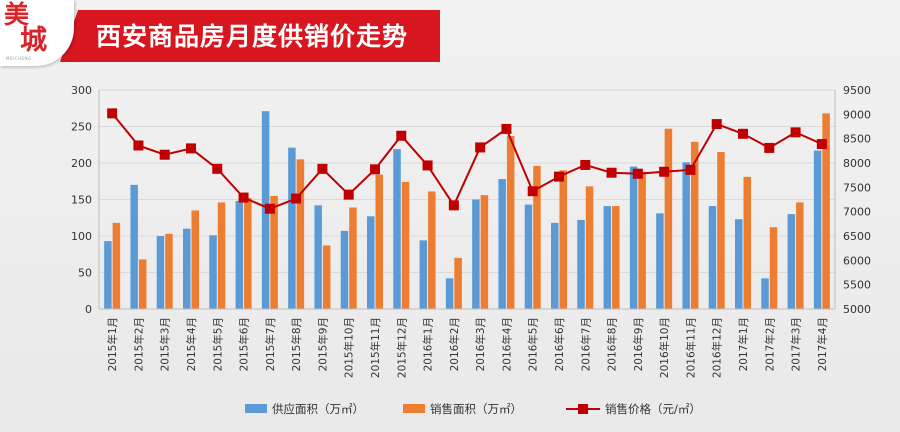  Describe the element at coordinates (191, 344) in the screenshot. I see `x-tick-label: 2015年4月` at that location.